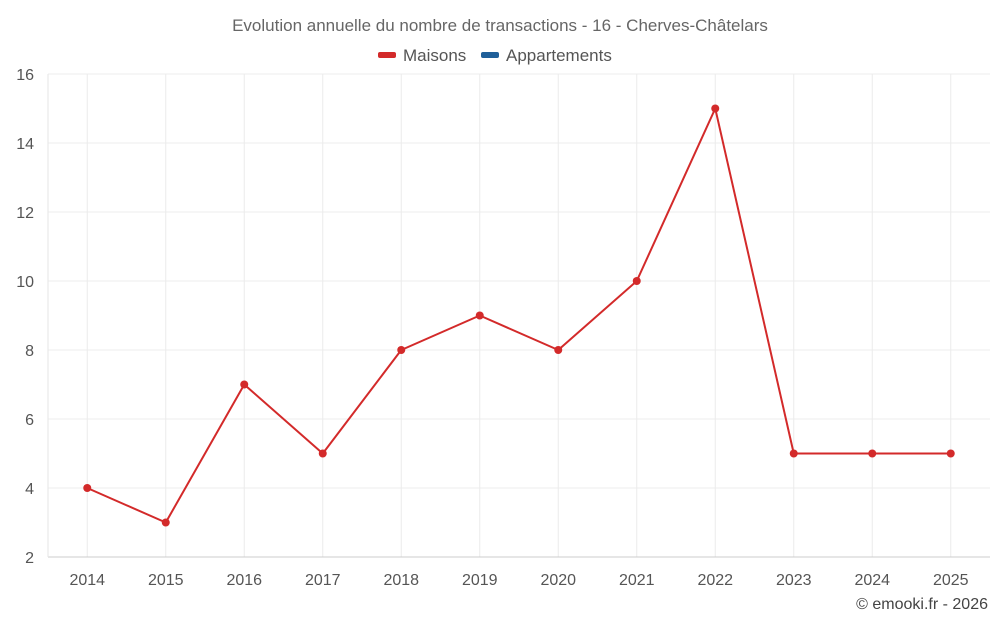  What do you see at coordinates (25, 282) in the screenshot?
I see `y-tick-label: 10` at bounding box center [25, 282].